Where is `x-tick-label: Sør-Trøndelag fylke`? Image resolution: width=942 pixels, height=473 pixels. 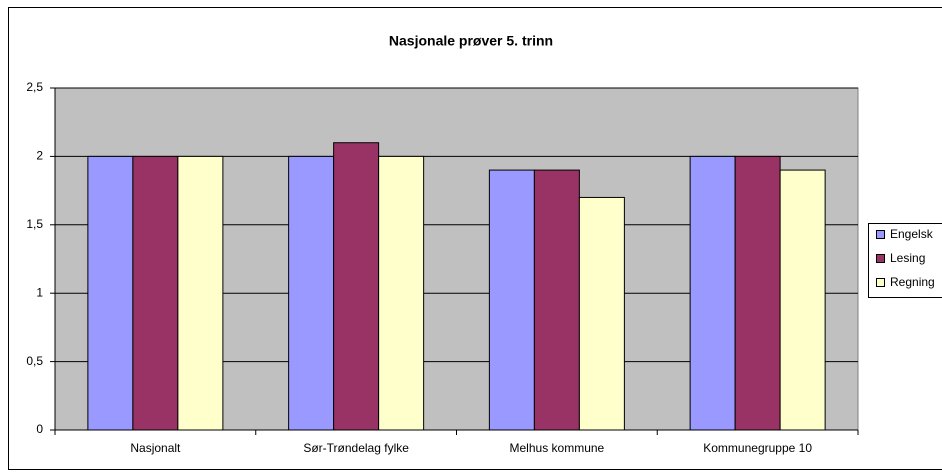 x-tick-label: Sør-Trøndelag fylke is located at coordinates (356, 448).